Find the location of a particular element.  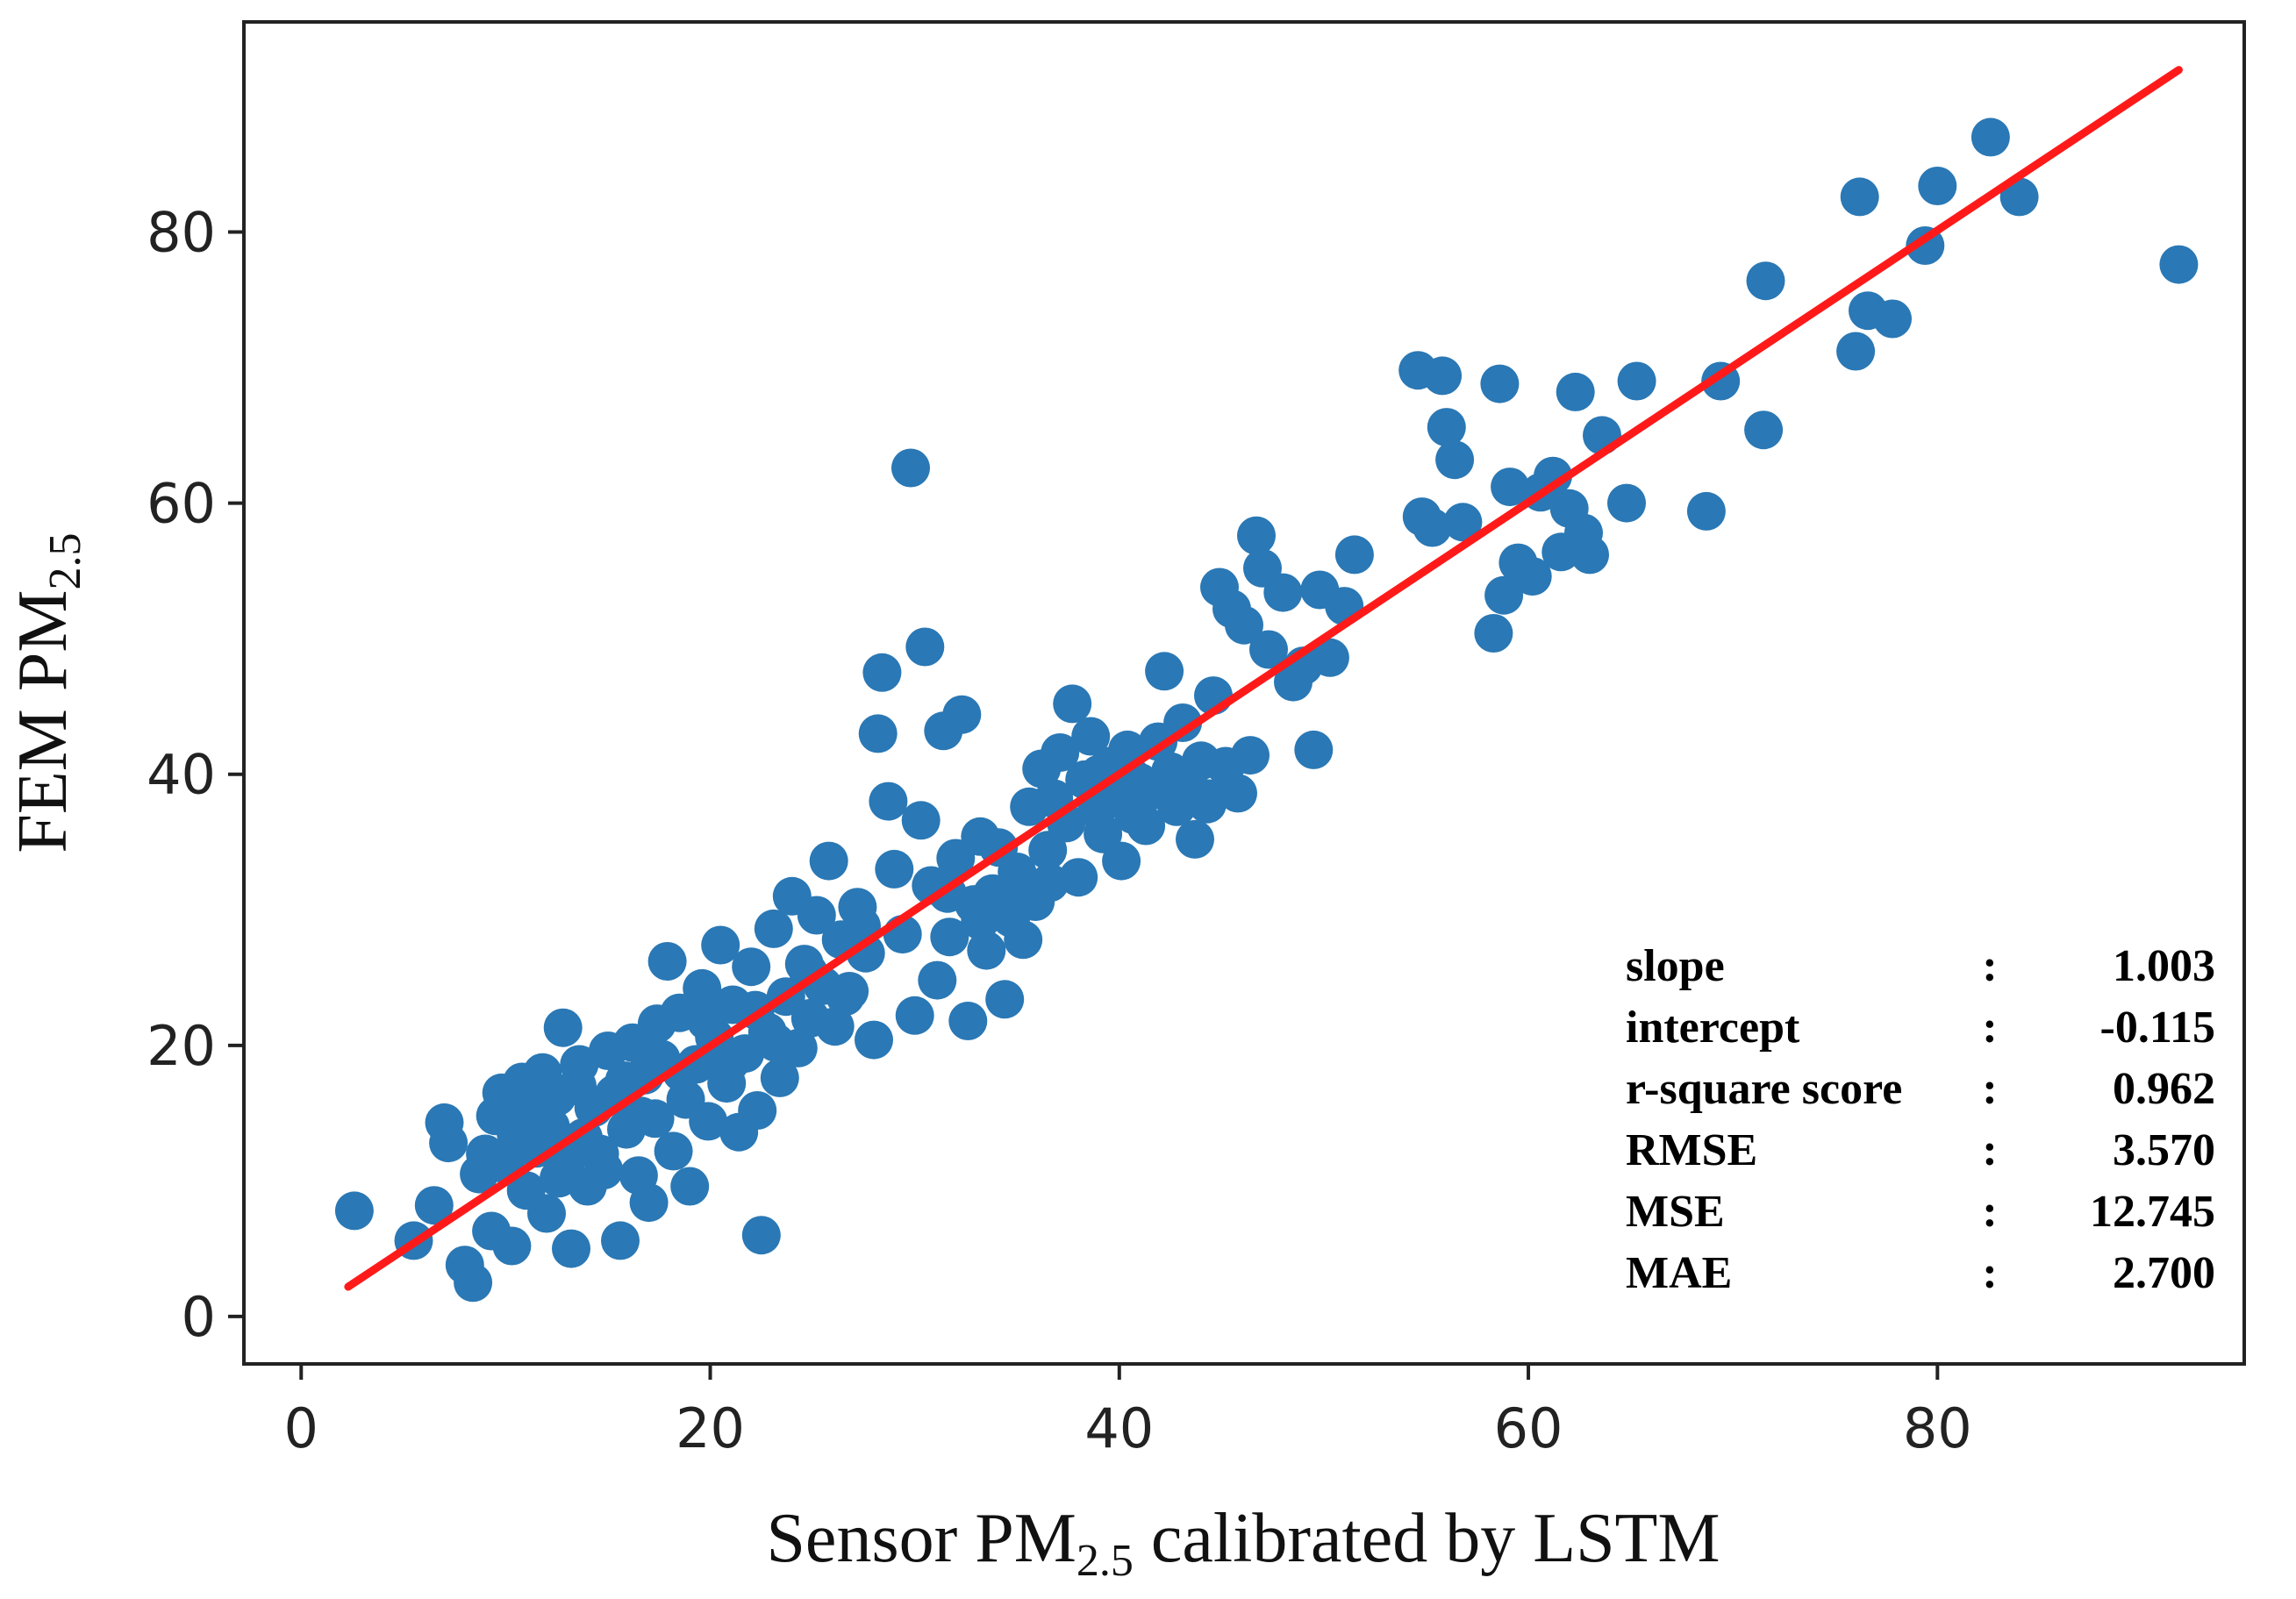

x-tick-label: 80 is located at coordinates (1938, 1428).